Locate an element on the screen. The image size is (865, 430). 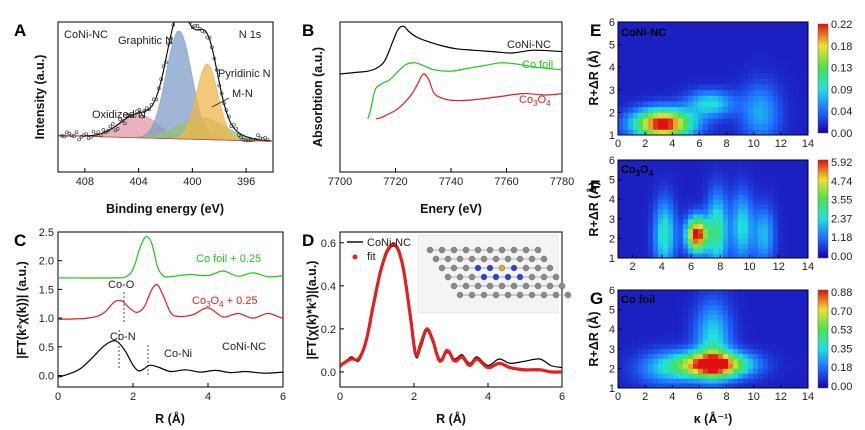
c-co3o4-sub2: 4 is located at coordinates (221, 304).